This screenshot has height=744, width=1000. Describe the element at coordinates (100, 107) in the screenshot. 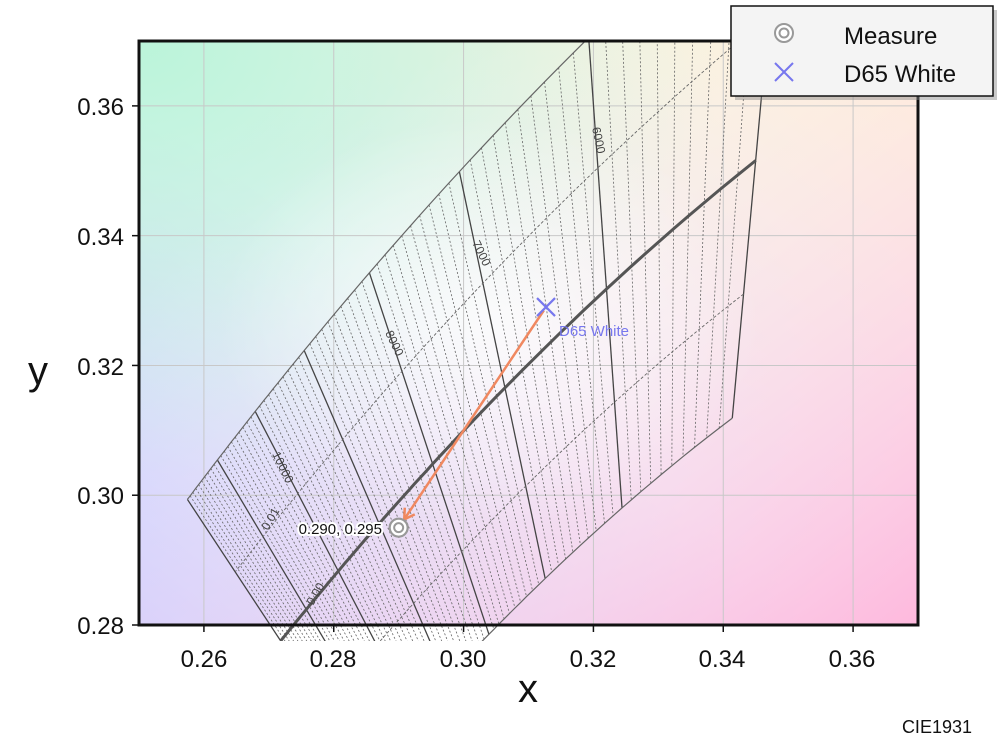

I see `y-tick-label: 0.36` at that location.